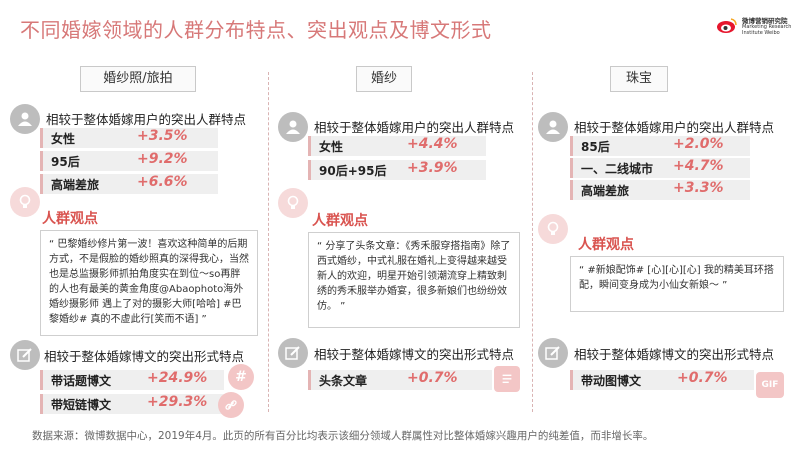 This screenshot has width=800, height=450. I want to click on form-bar: 带话题博文 +24.9%, so click(132, 380).